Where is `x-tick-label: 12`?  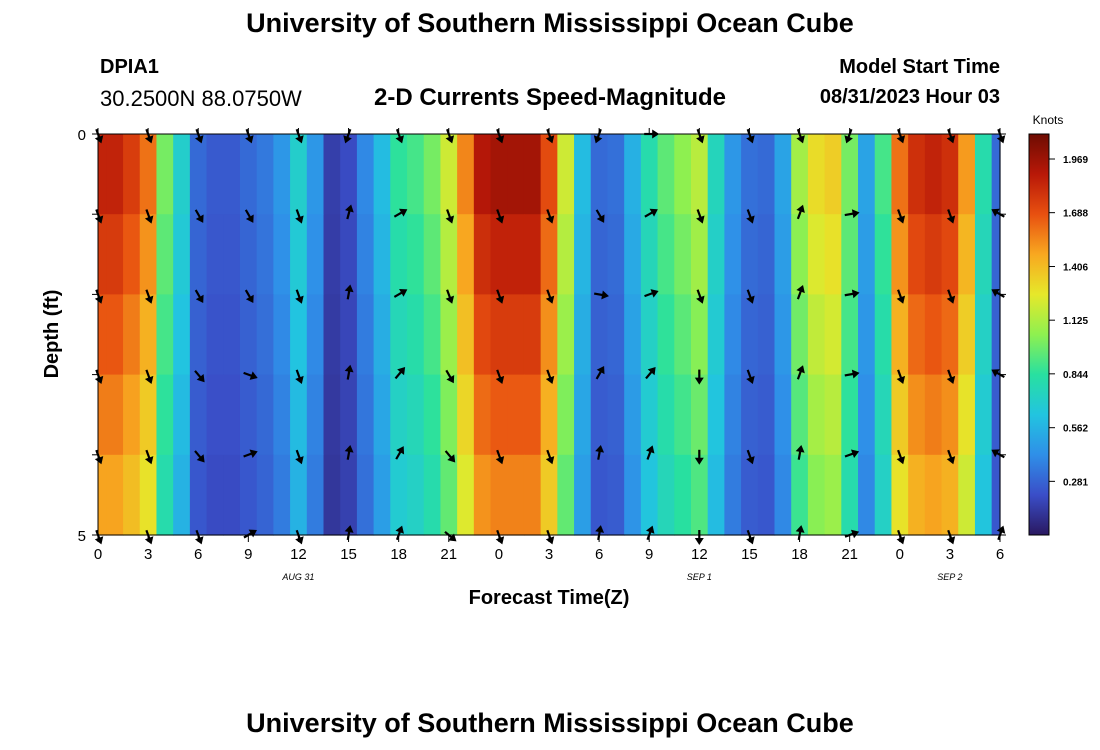 x-tick-label: 12 is located at coordinates (298, 554).